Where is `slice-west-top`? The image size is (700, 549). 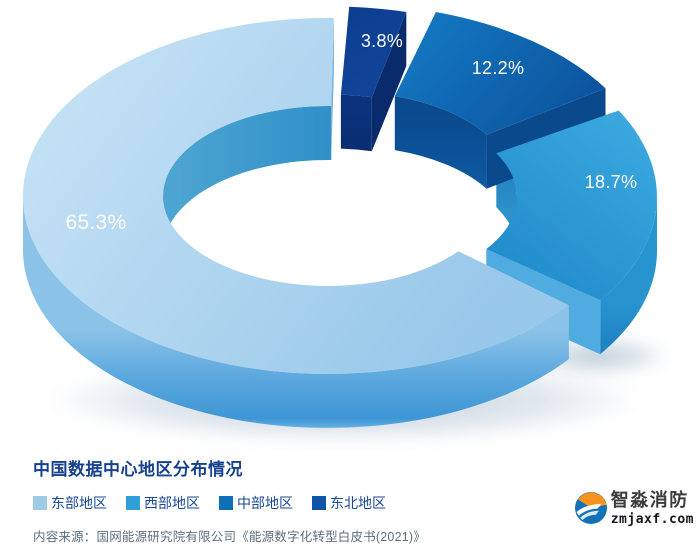 slice-west-top is located at coordinates (571, 205).